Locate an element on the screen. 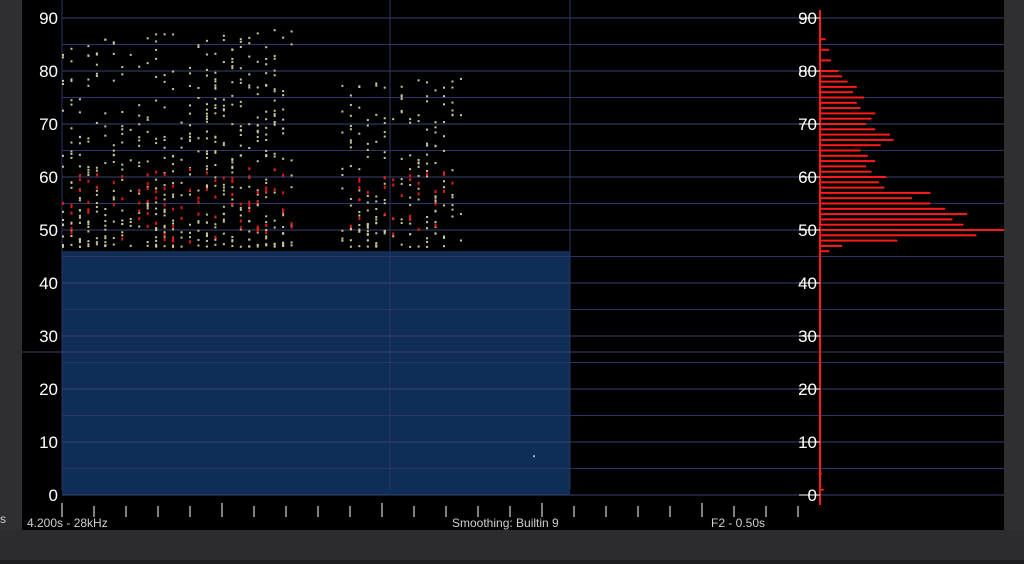 This screenshot has width=1024, height=564. time-range-label: 4.200s - 28kHz is located at coordinates (67, 523).